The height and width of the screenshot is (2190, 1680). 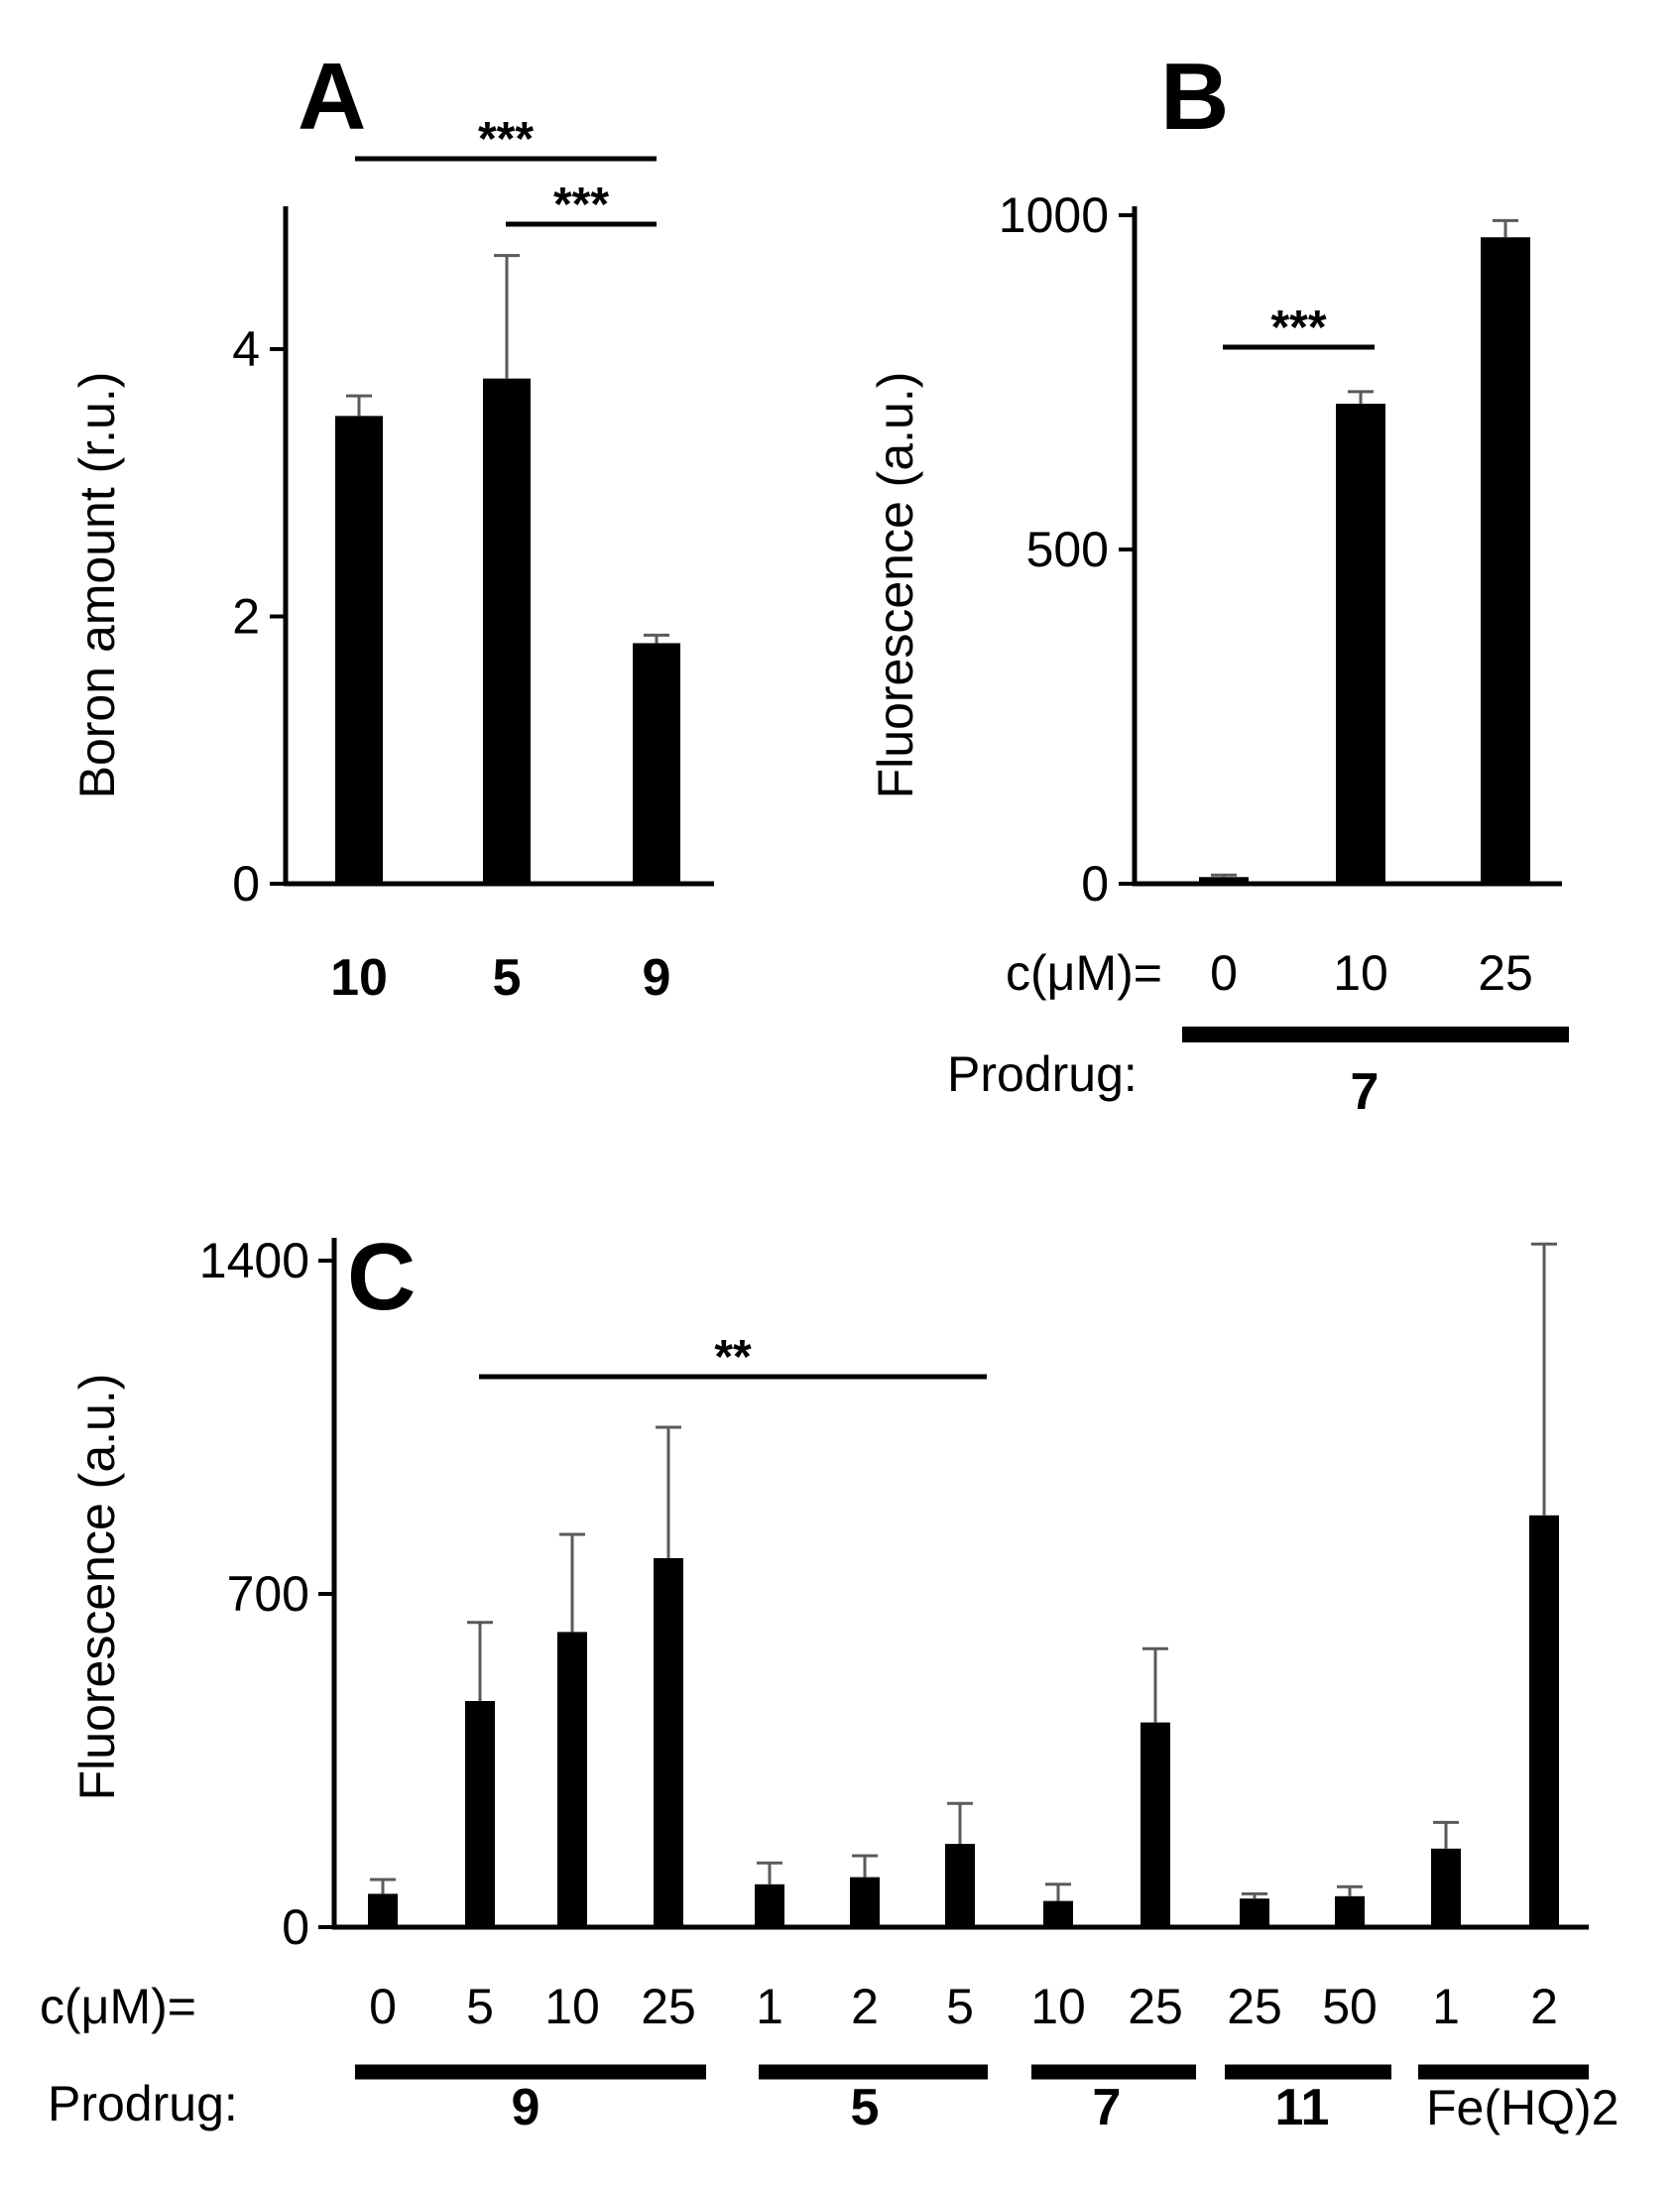 What do you see at coordinates (895, 585) in the screenshot?
I see `panel-b-y-axis-title: Fluorescence (a.u.)` at bounding box center [895, 585].